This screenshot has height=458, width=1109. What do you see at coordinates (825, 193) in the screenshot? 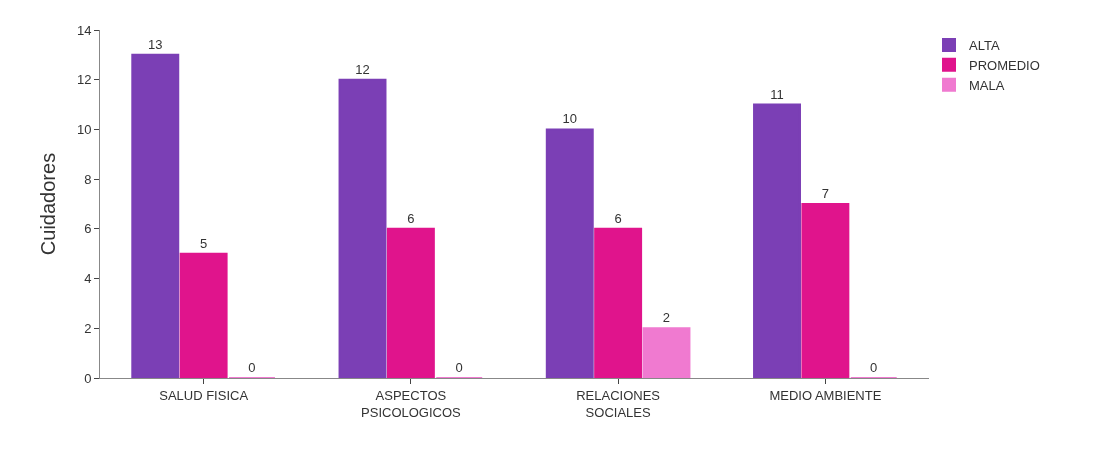
I see `data-label: 7` at bounding box center [825, 193].